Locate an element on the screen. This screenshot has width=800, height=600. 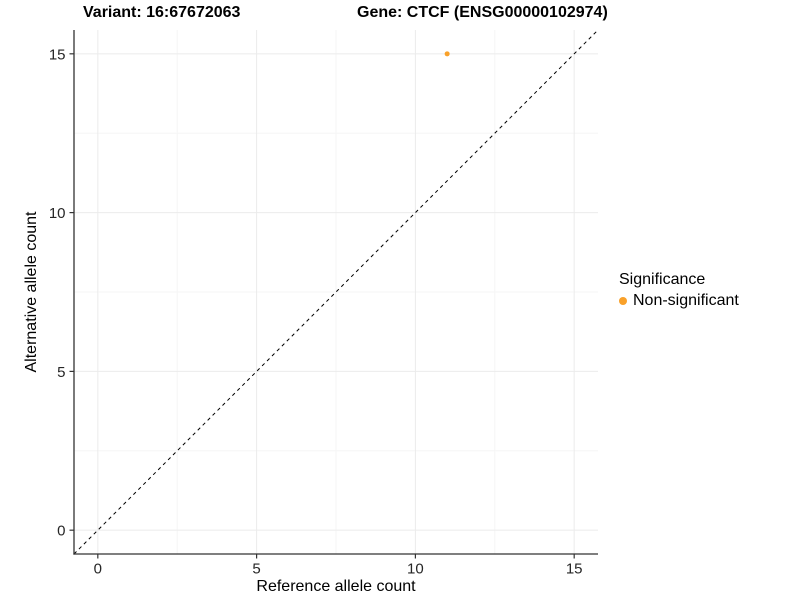
x-axis-title: Reference allele count is located at coordinates (336, 586).